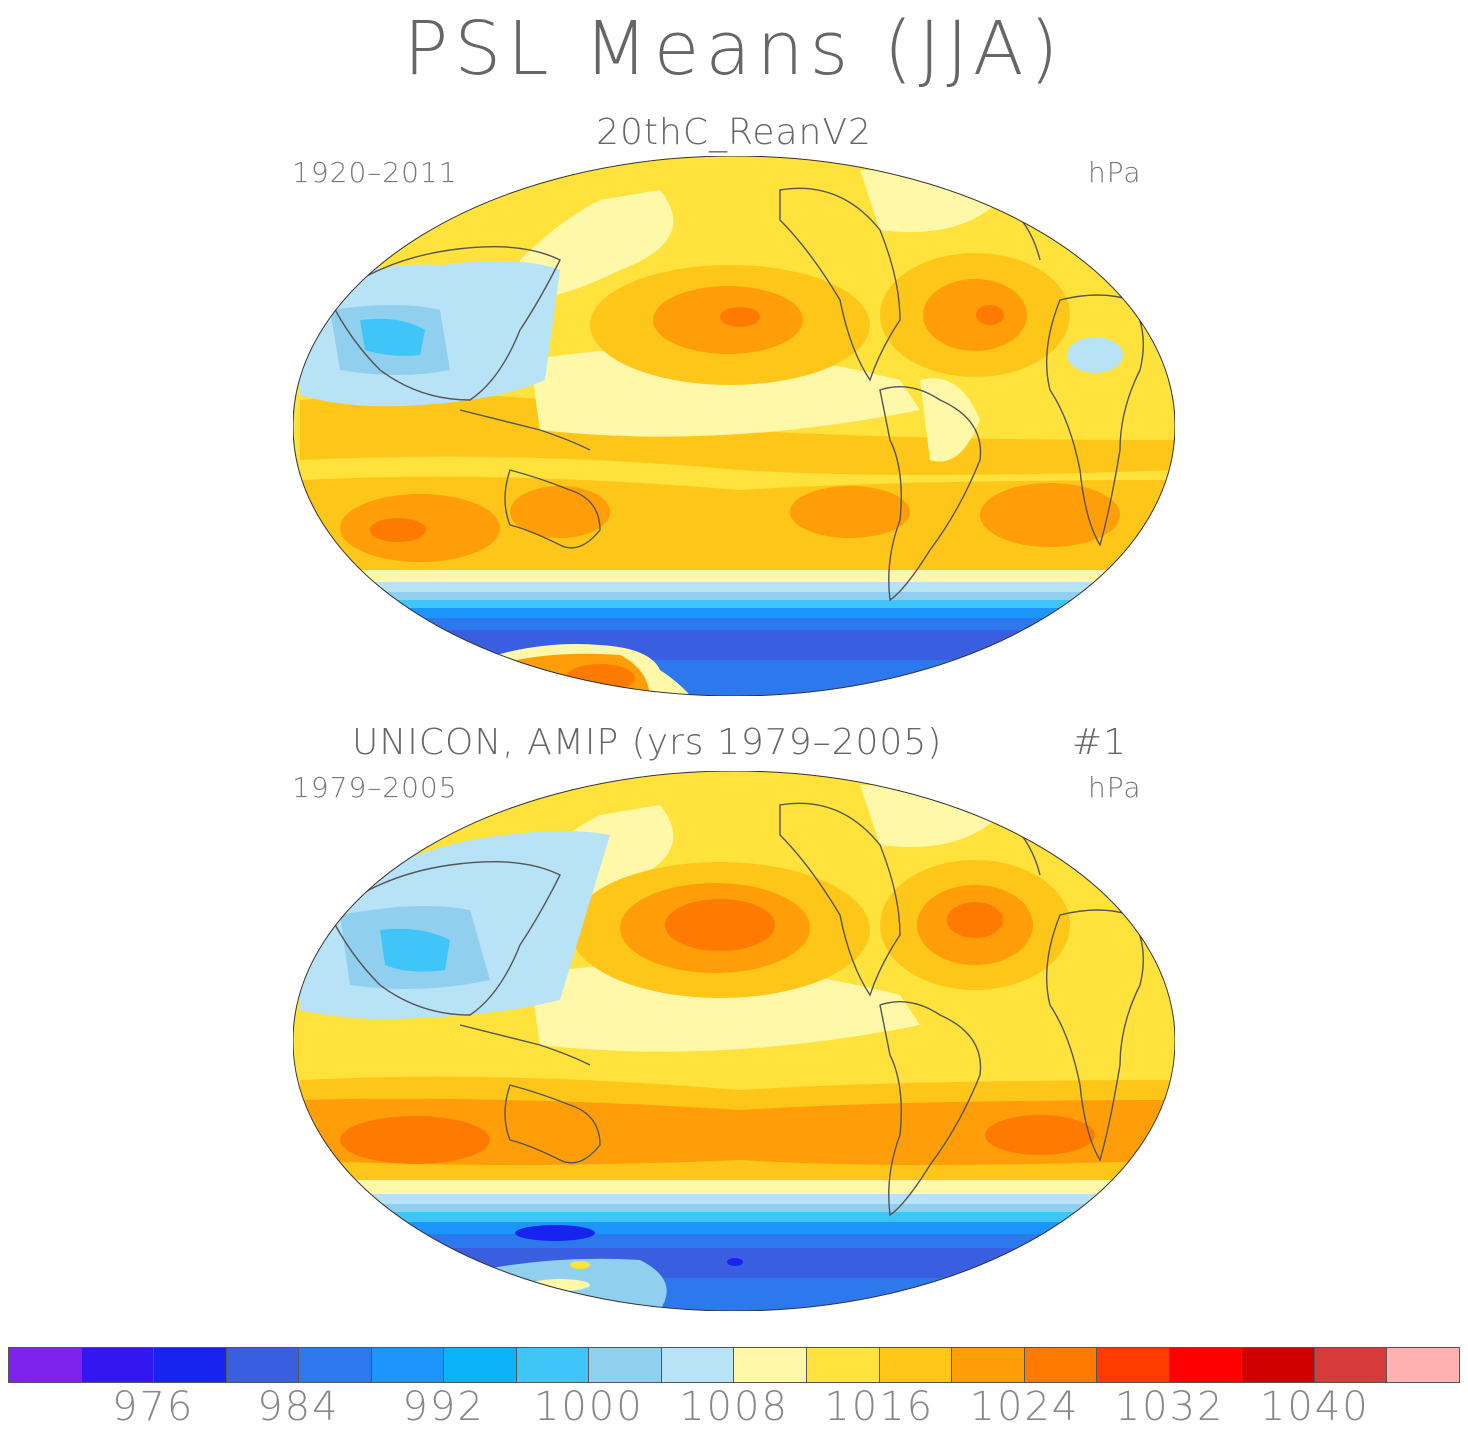 This screenshot has width=1468, height=1430. I want to click on panel-2-case-number: #1, so click(1100, 742).